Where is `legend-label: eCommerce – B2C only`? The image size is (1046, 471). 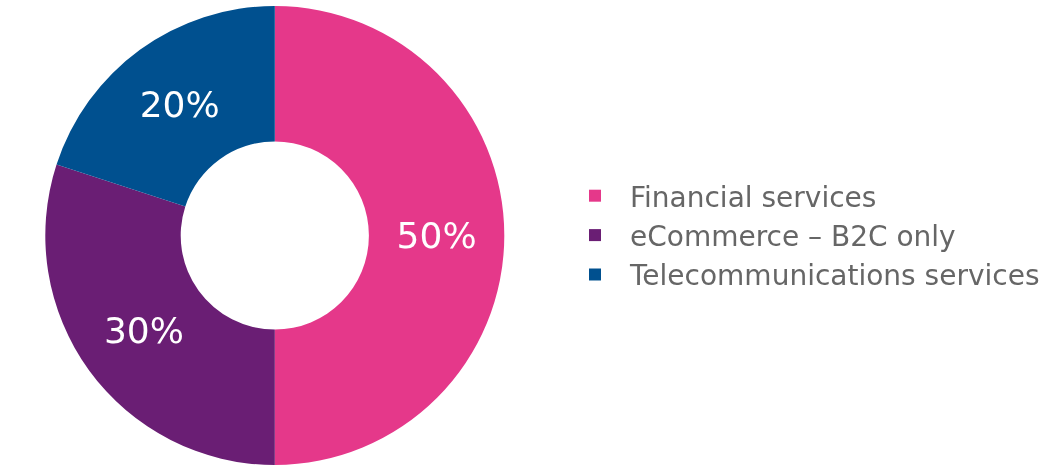
legend-label: eCommerce – B2C only is located at coordinates (792, 237).